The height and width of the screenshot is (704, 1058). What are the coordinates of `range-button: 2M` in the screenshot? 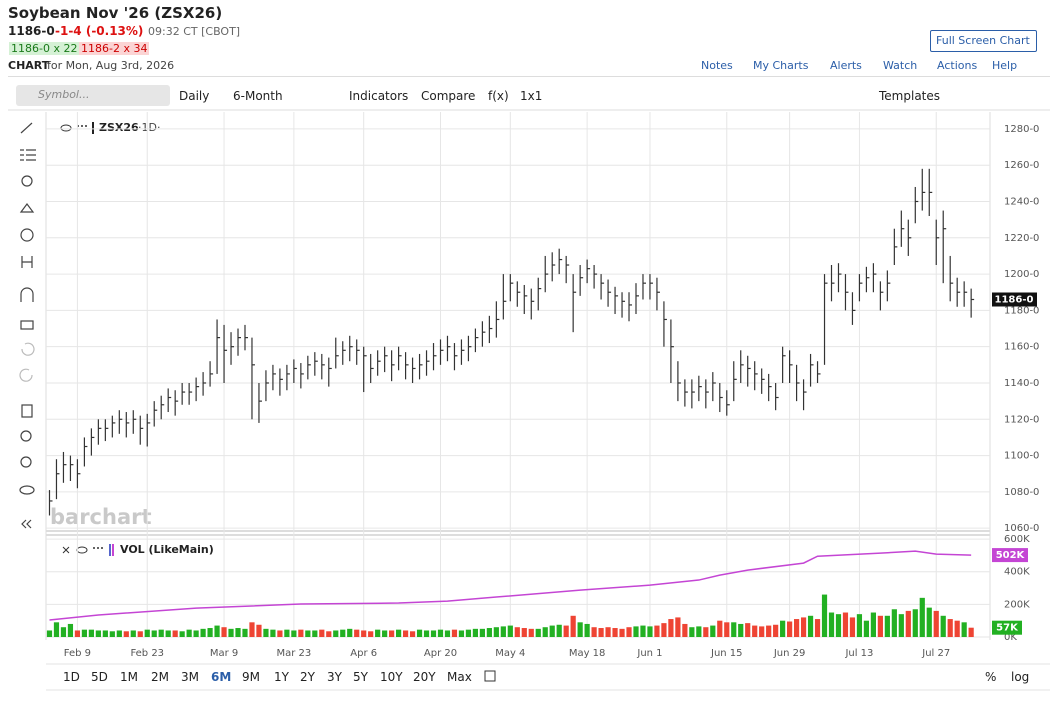 It's located at (160, 677).